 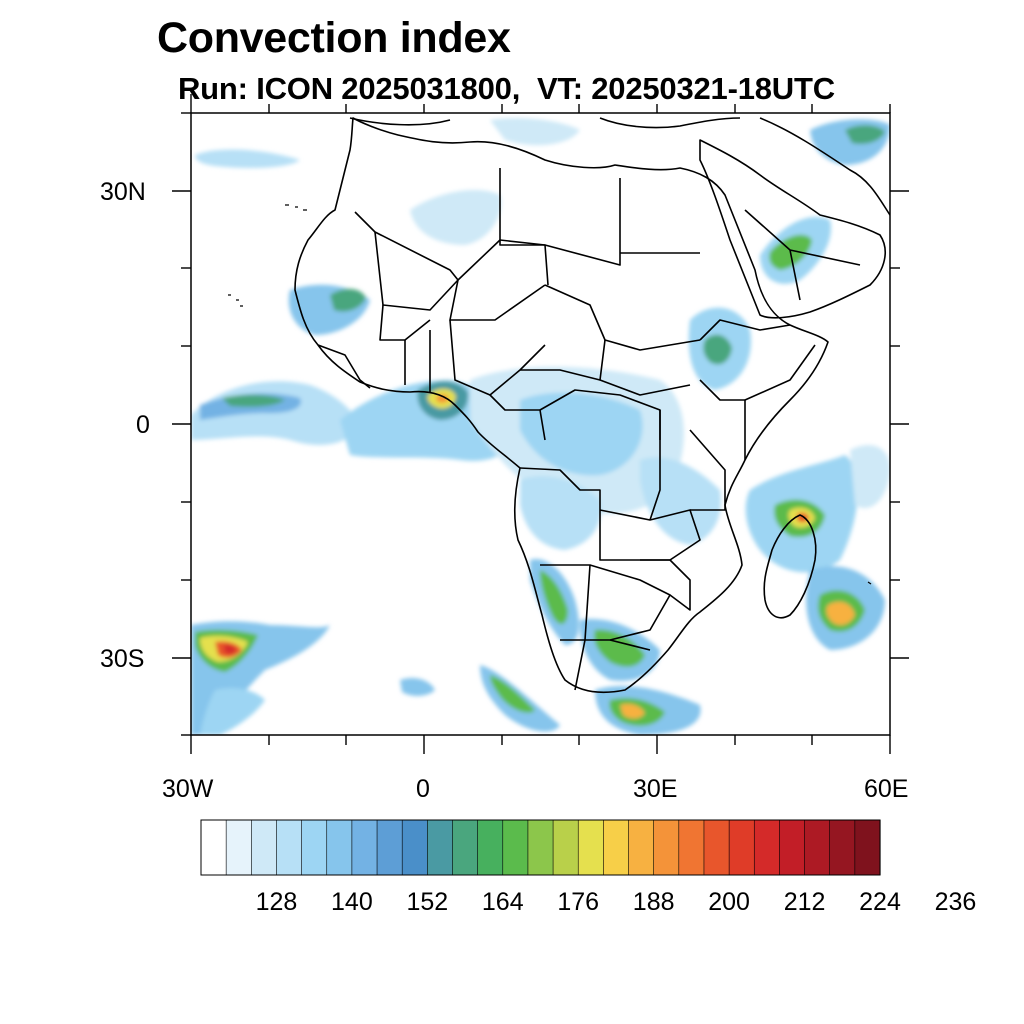 I want to click on arabia-coast, so click(x=792, y=229).